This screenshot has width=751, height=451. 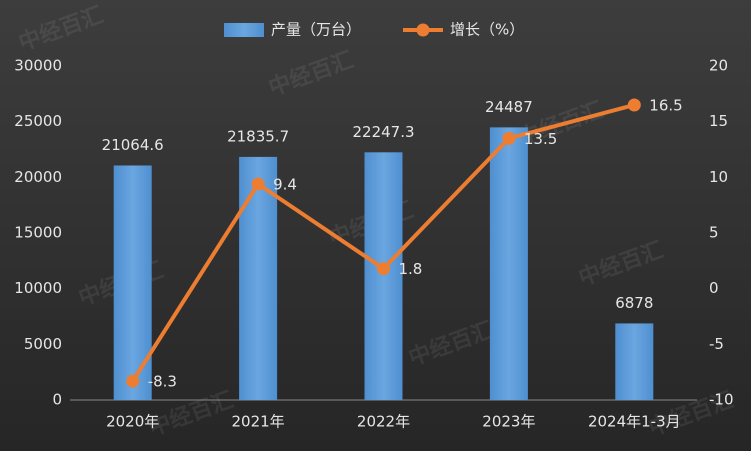 I want to click on x-tick-label: 2020年, so click(x=132, y=422).